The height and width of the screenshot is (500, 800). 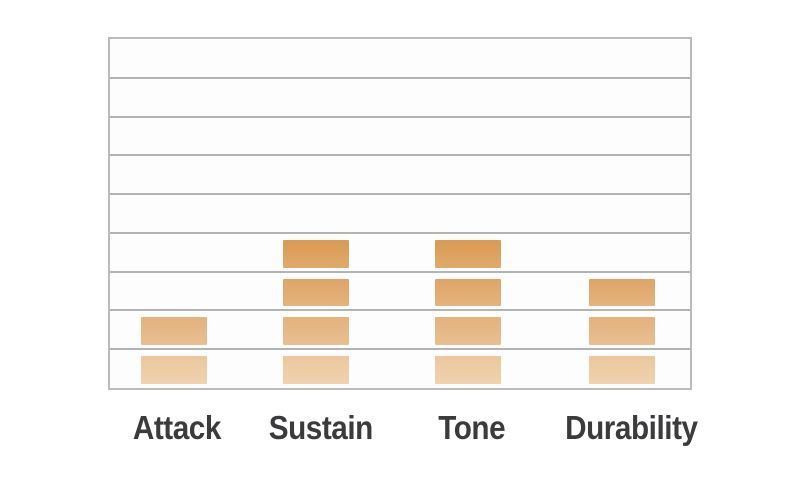 I want to click on category-label-attack: Attack, so click(x=177, y=427).